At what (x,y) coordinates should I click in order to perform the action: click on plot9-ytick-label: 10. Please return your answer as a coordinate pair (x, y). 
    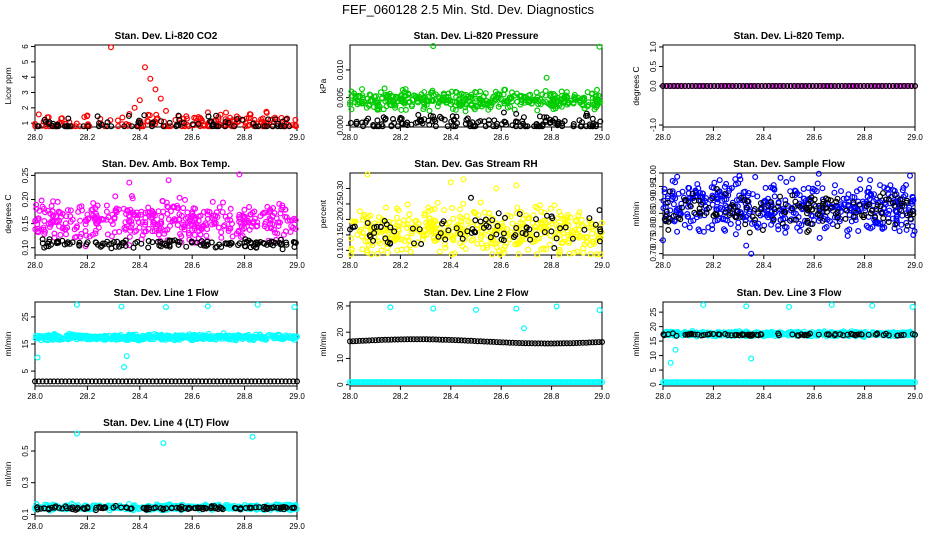
    Looking at the image, I should click on (653, 355).